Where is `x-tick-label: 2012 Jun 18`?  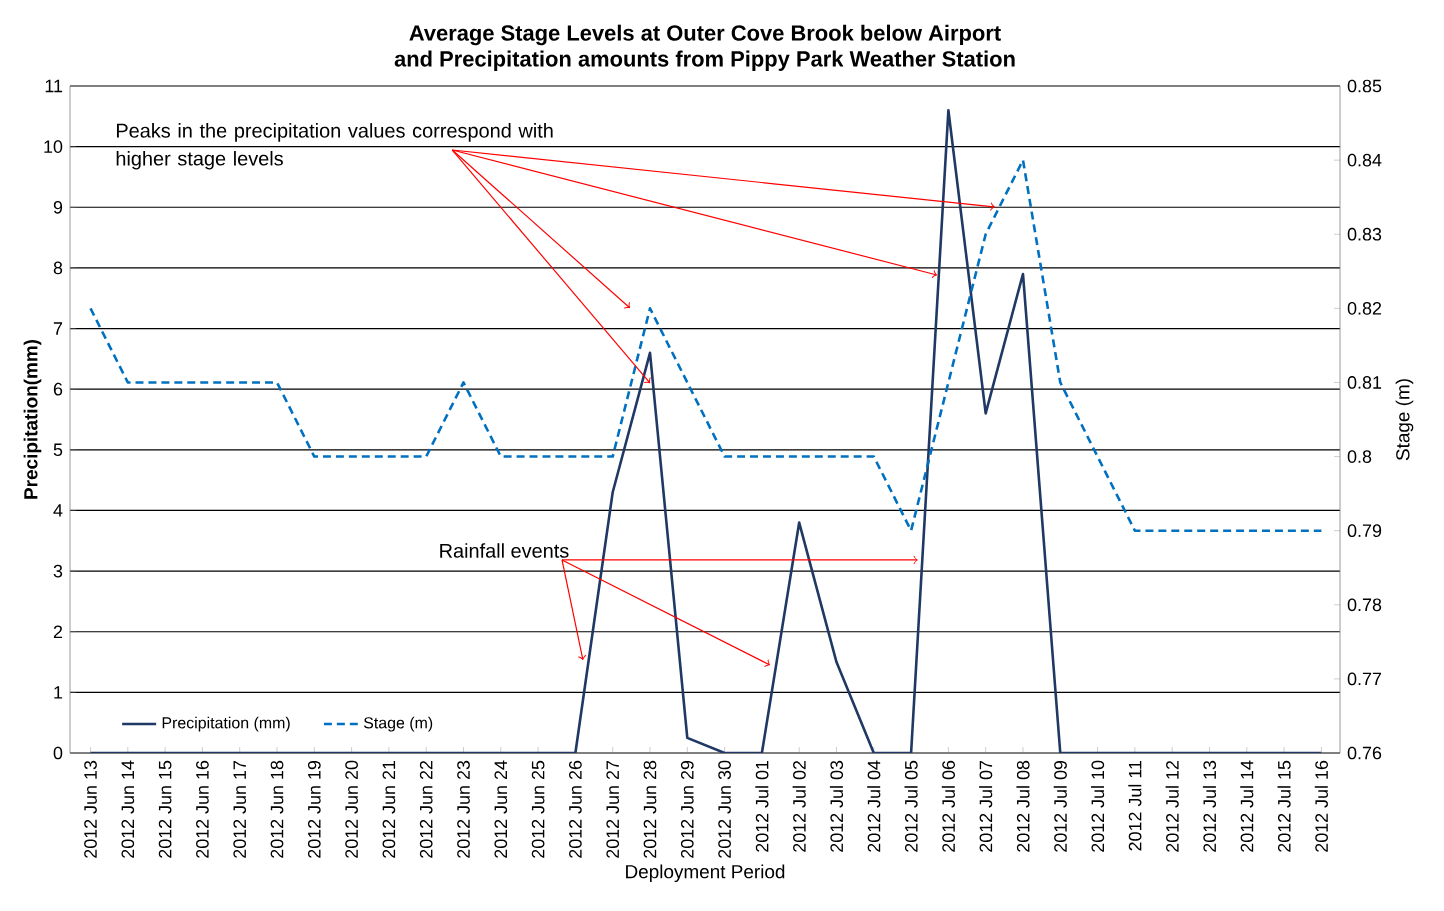
x-tick-label: 2012 Jun 18 is located at coordinates (277, 809).